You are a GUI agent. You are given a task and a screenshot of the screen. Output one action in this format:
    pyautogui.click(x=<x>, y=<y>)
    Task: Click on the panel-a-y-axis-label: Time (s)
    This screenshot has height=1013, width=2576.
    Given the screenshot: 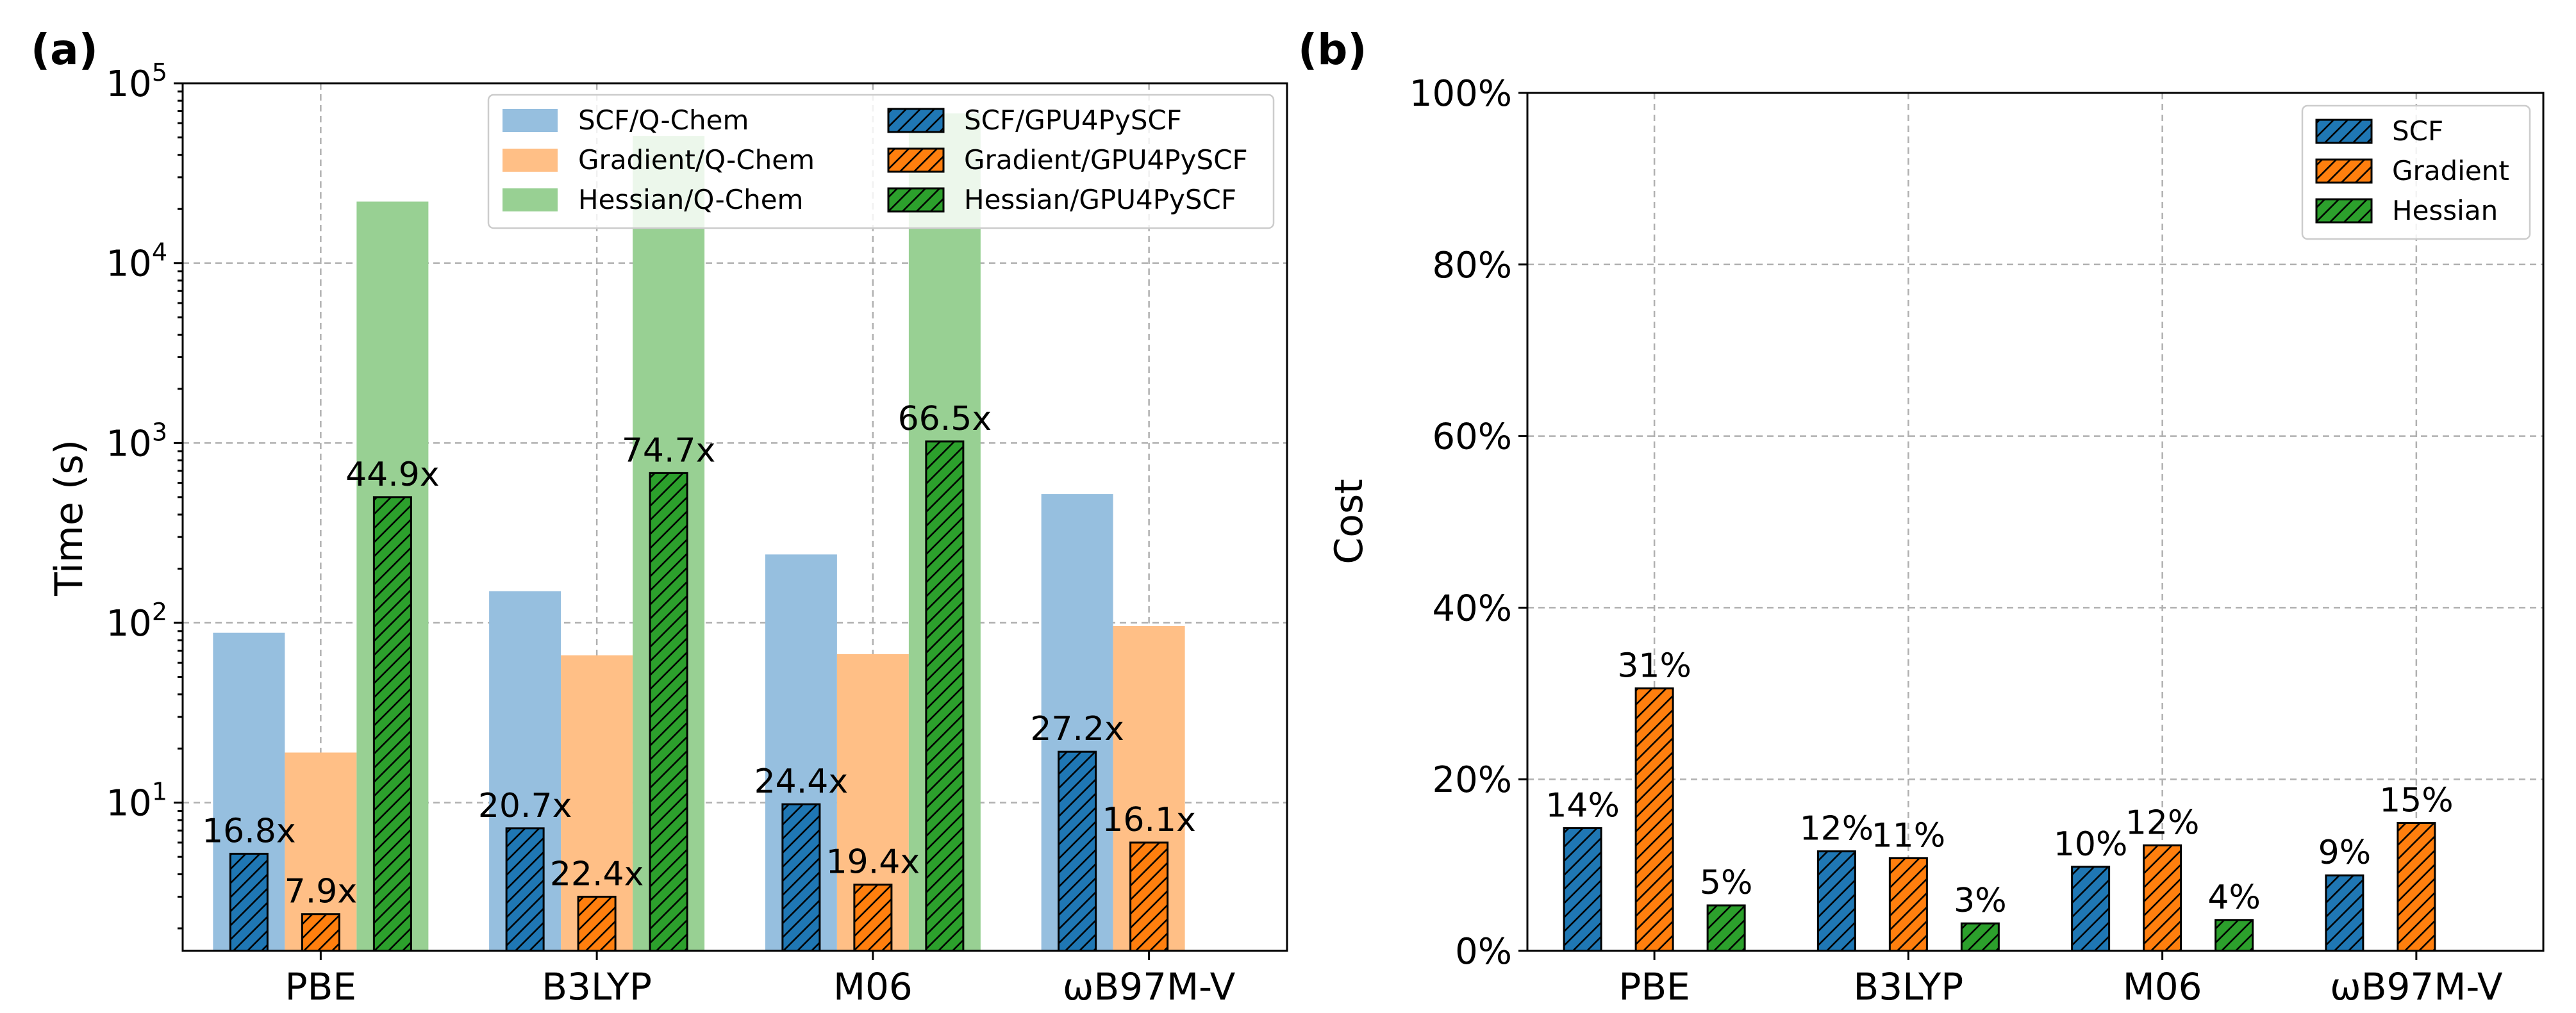 What is the action you would take?
    pyautogui.click(x=69, y=518)
    